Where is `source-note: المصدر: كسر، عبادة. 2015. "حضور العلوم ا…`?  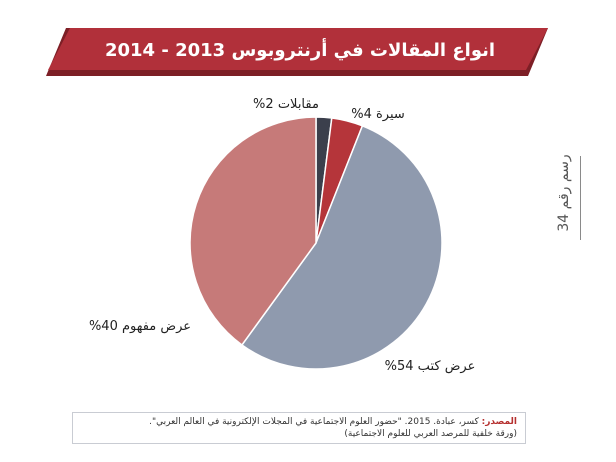 source-note: المصدر: كسر، عبادة. 2015. "حضور العلوم ا… is located at coordinates (299, 428).